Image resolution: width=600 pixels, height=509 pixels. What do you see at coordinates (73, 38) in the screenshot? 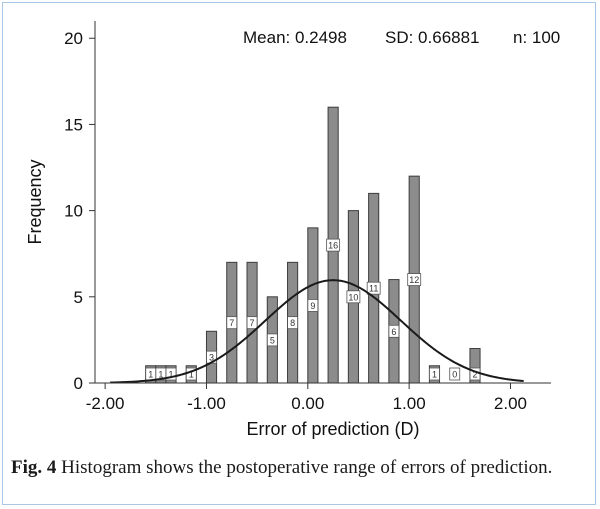
I see `y-tick-label: 20` at bounding box center [73, 38].